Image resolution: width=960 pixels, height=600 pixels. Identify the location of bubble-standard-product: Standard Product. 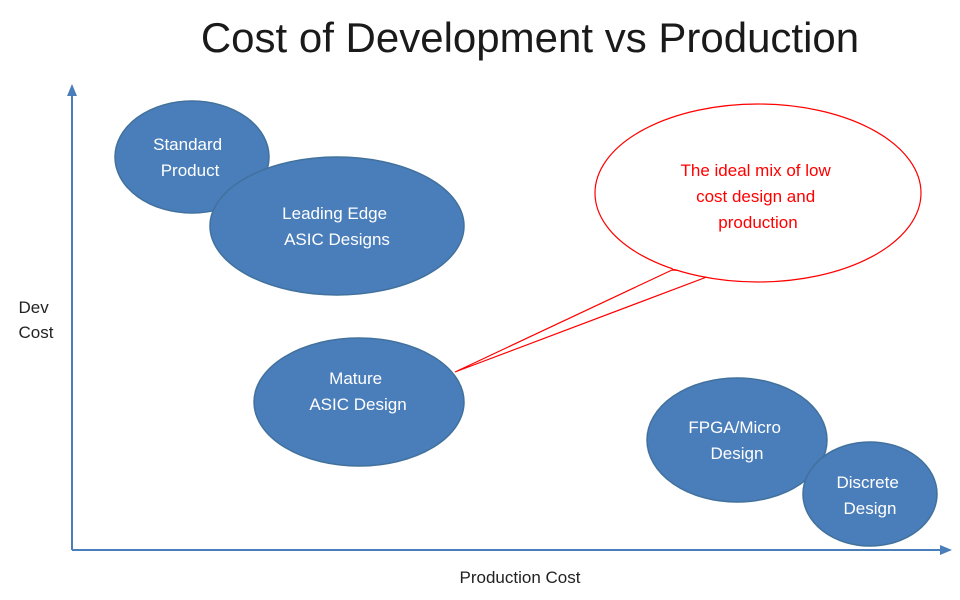
(192, 157).